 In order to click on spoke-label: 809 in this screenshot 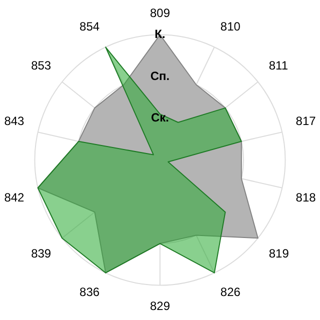, I will do `click(160, 13)`.